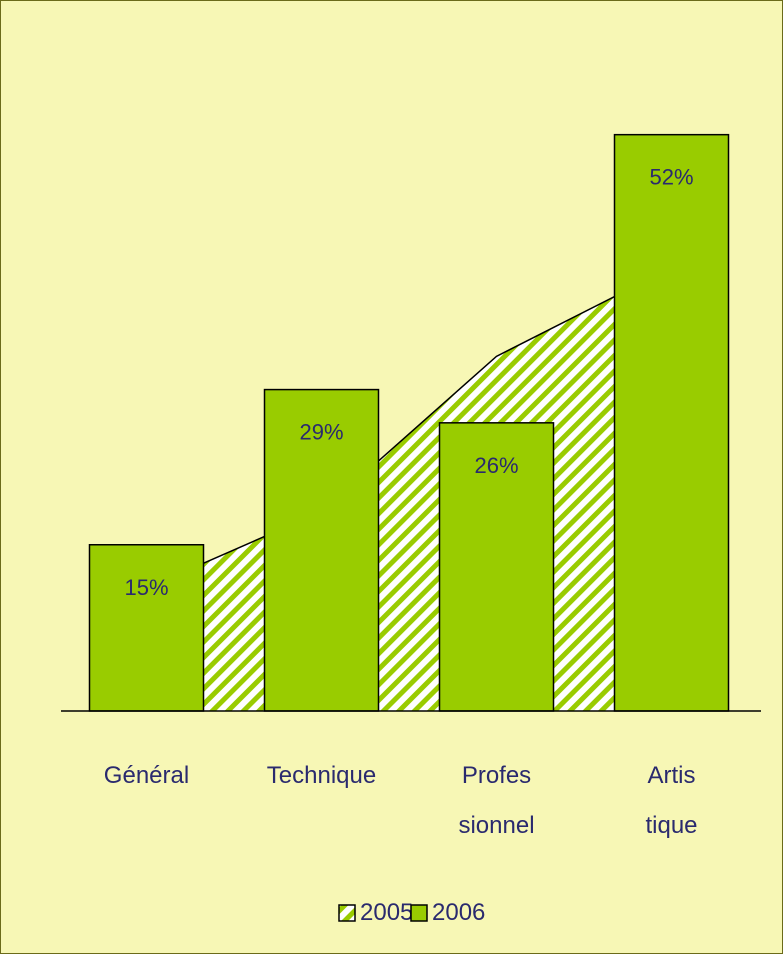  Describe the element at coordinates (458, 912) in the screenshot. I see `legend-label-2006: 2006` at that location.